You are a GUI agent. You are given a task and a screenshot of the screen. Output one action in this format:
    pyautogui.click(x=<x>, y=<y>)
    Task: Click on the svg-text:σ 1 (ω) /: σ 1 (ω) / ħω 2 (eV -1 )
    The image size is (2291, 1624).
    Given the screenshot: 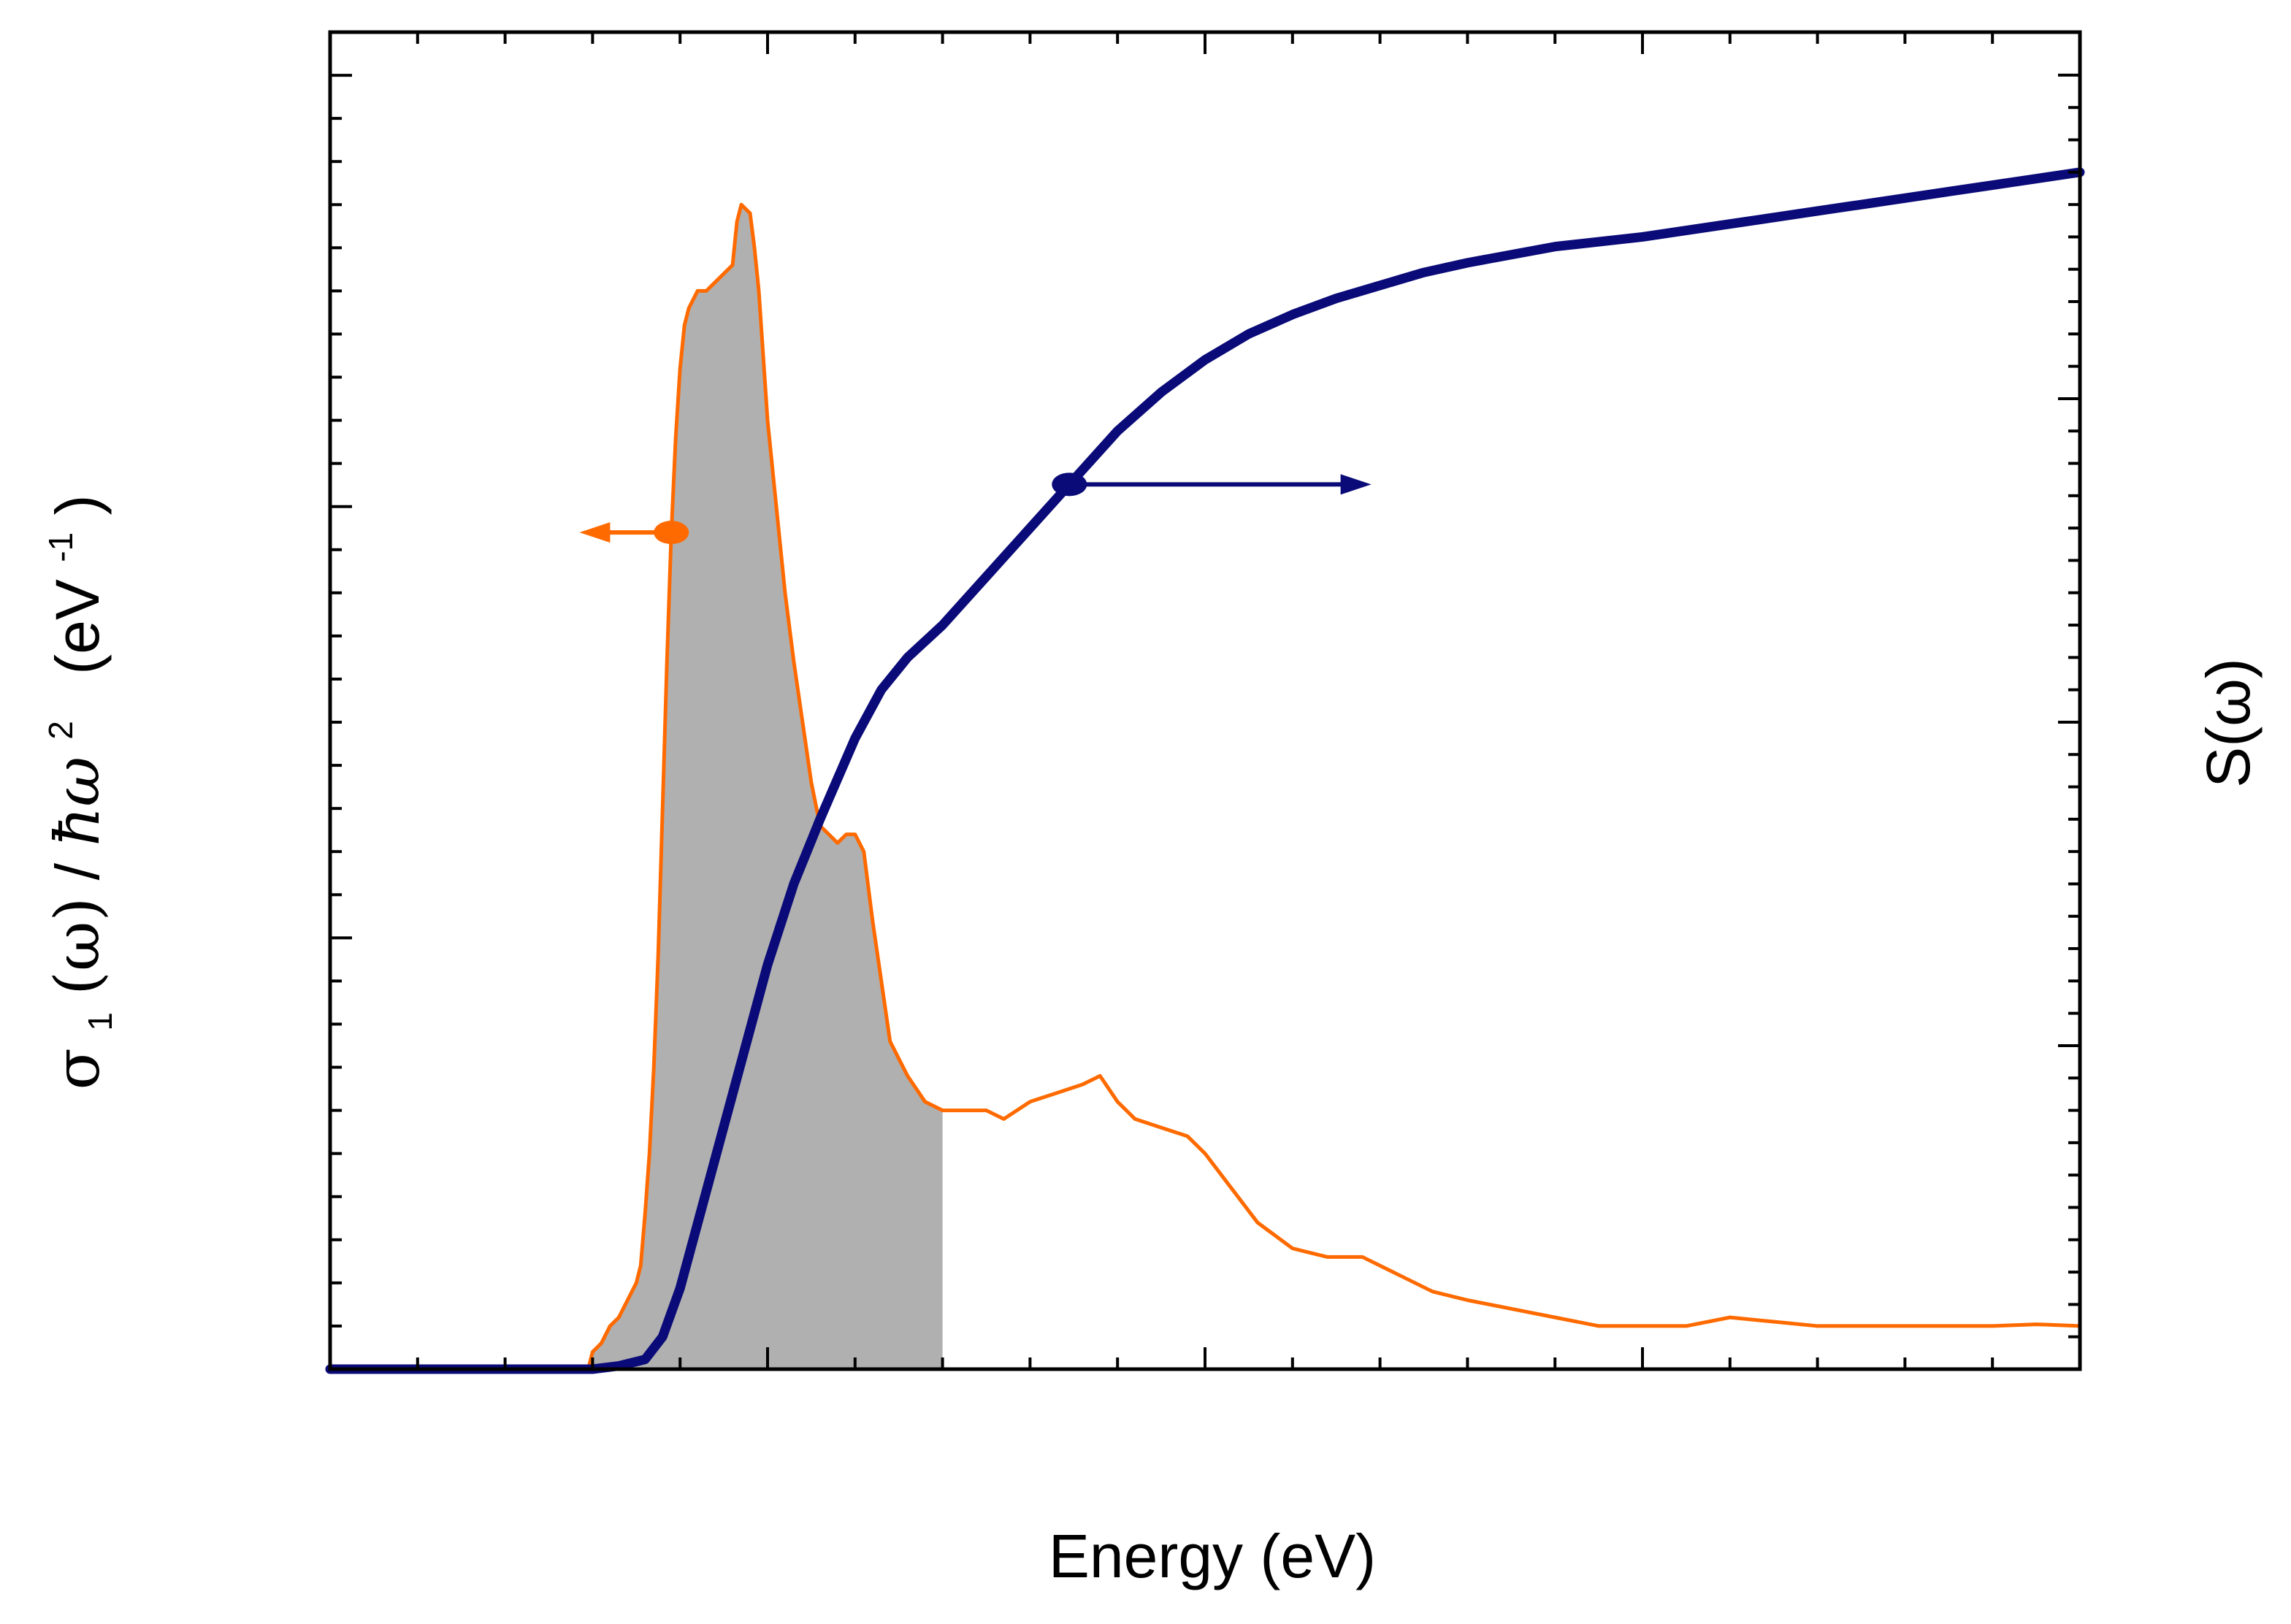 What is the action you would take?
    pyautogui.click(x=71, y=792)
    